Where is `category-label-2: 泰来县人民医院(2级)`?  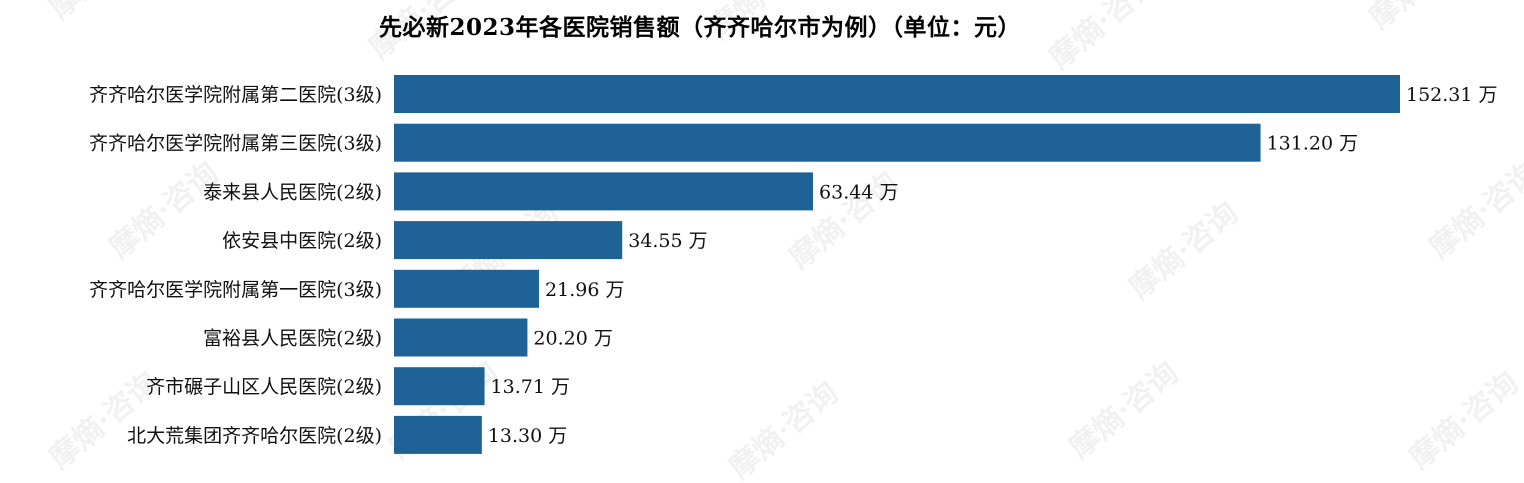 category-label-2: 泰来县人民医院(2级) is located at coordinates (292, 192).